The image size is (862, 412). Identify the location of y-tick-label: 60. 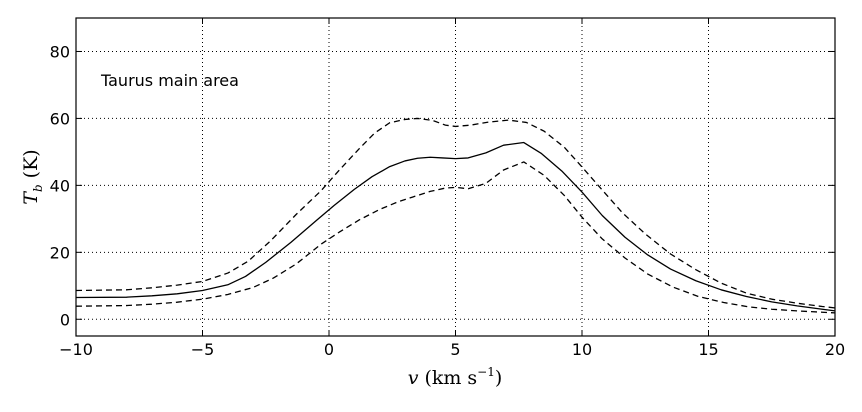
(60, 118).